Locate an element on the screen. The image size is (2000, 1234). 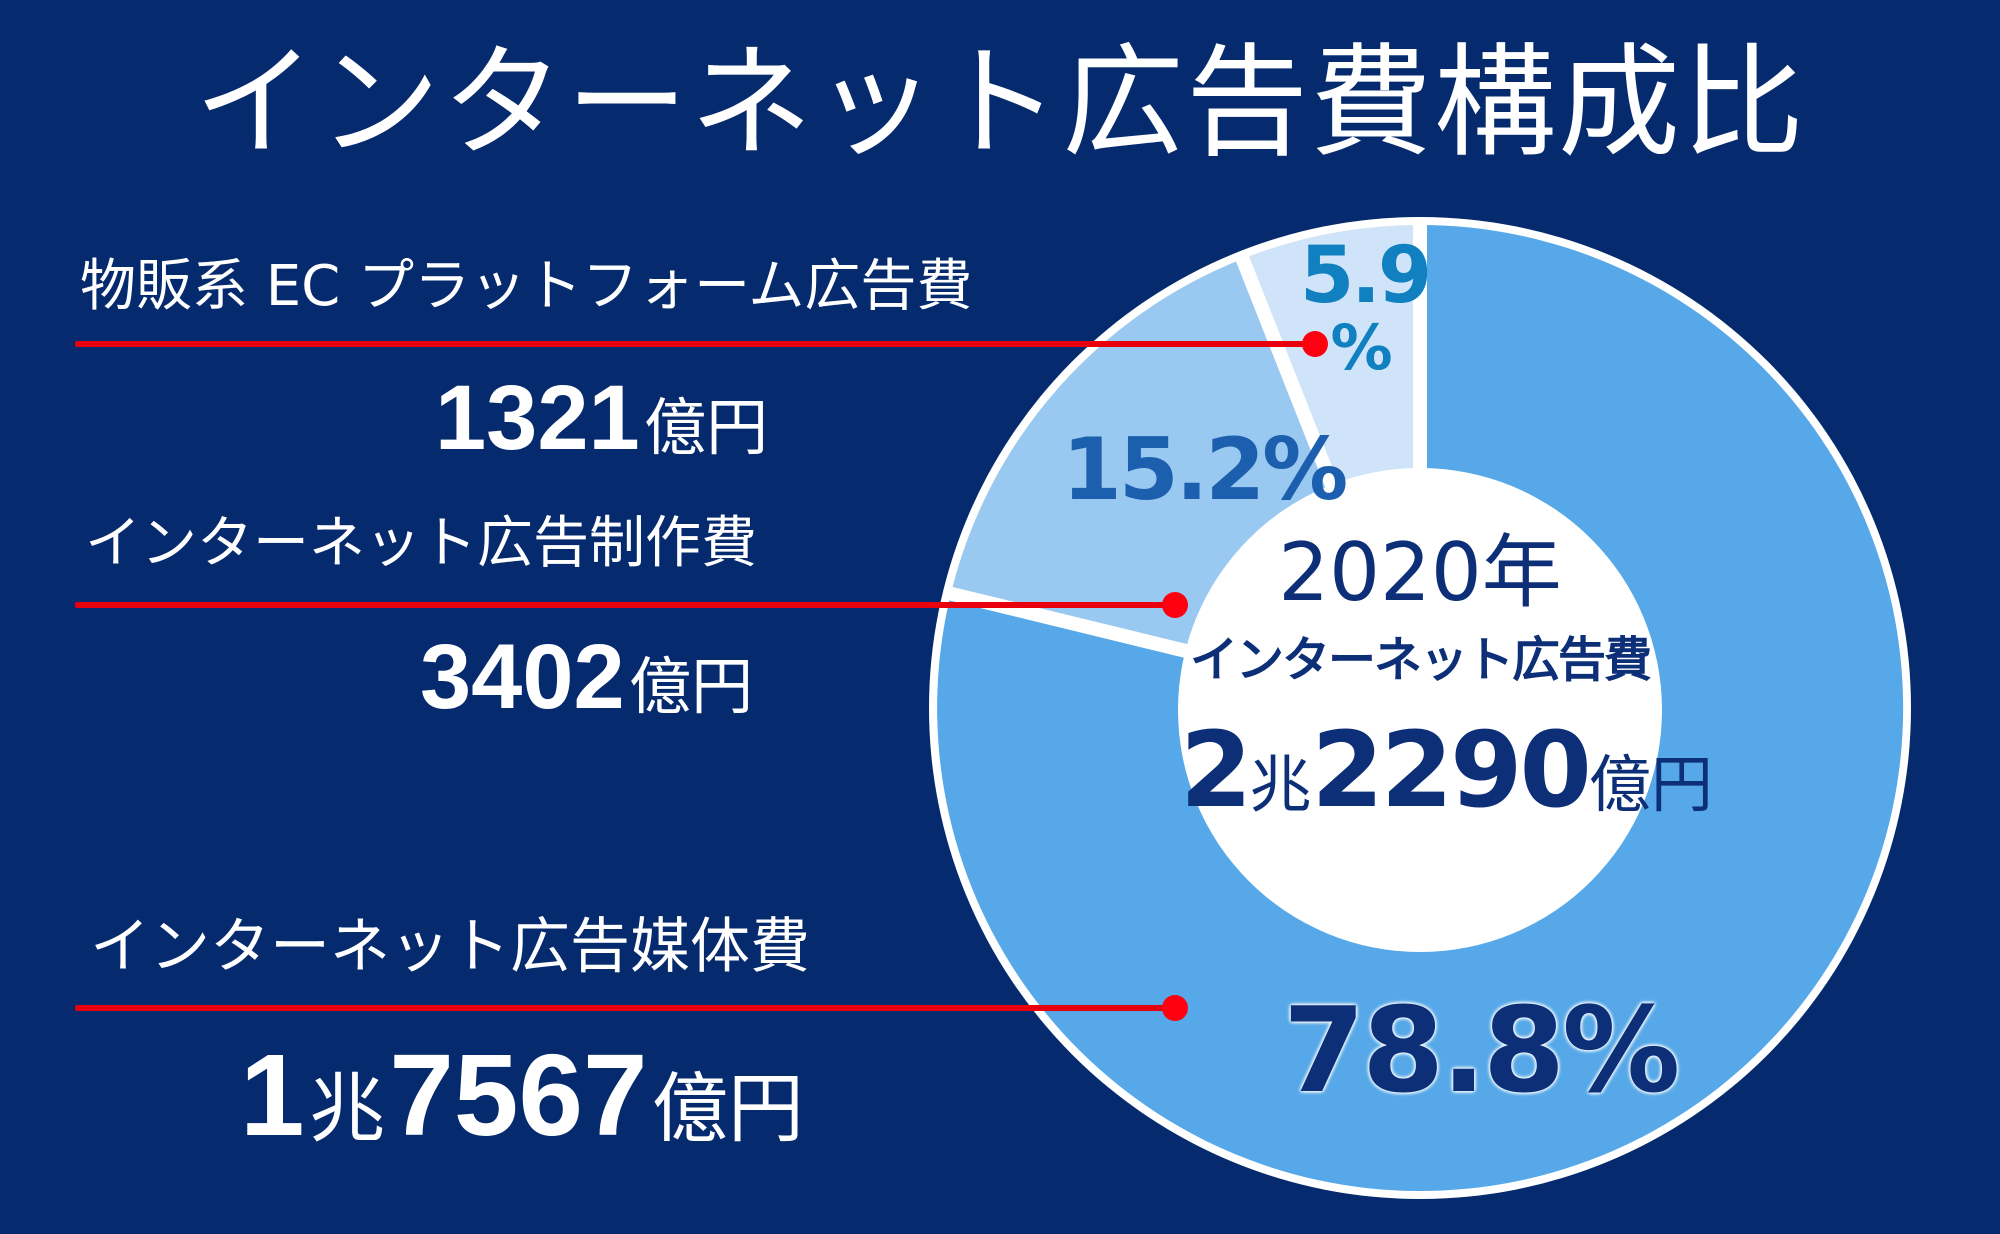
pct-ec-sign: % is located at coordinates (1361, 347).